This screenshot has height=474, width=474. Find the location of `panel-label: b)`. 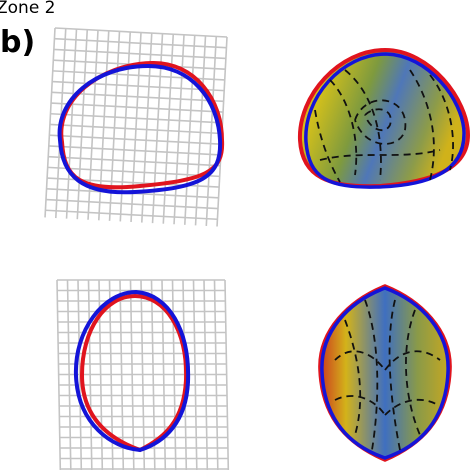

panel-label: b) is located at coordinates (17, 42).